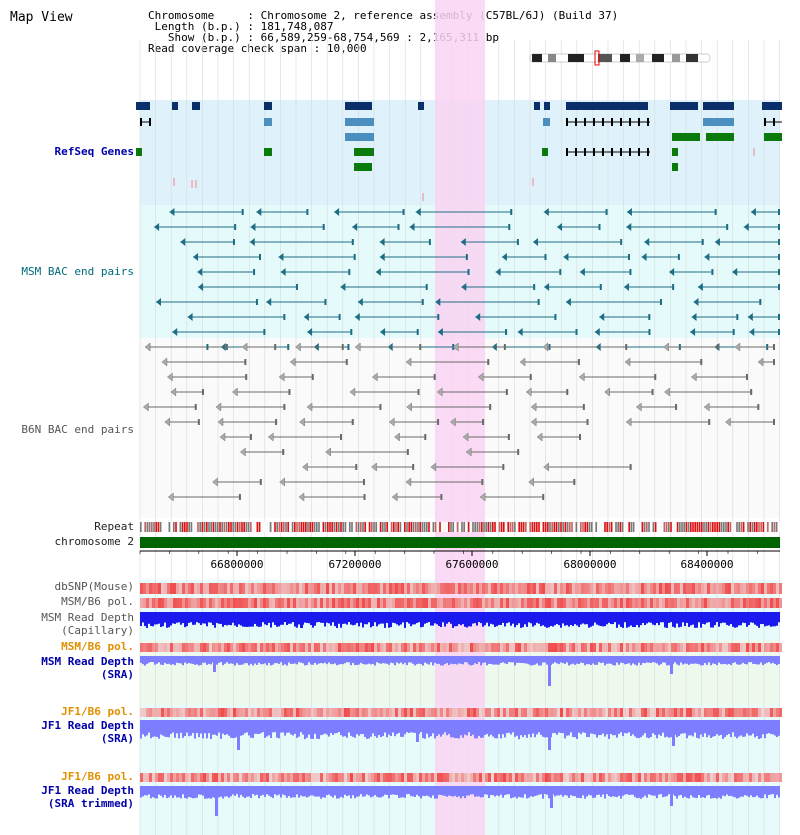 The width and height of the screenshot is (800, 835). Describe the element at coordinates (620, 58) in the screenshot. I see `chromosome-ideogram` at that location.